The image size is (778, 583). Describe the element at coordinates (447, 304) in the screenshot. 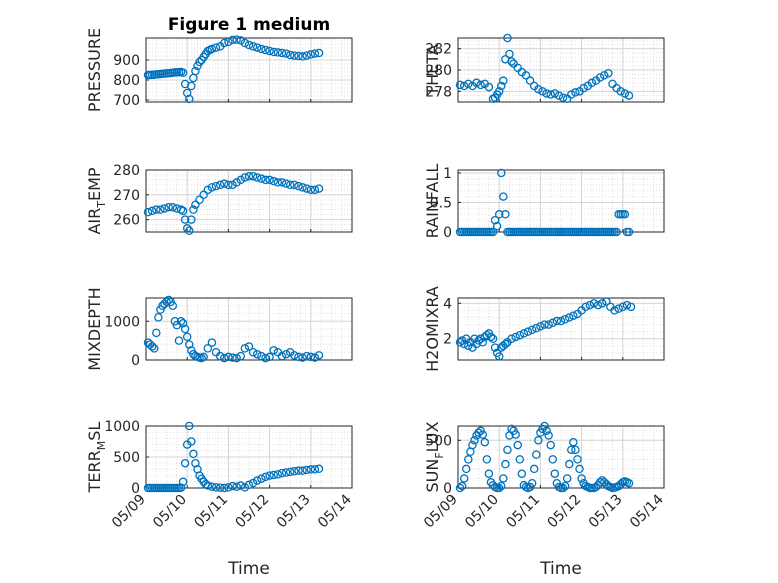

I see `y-tick-label: 4` at that location.